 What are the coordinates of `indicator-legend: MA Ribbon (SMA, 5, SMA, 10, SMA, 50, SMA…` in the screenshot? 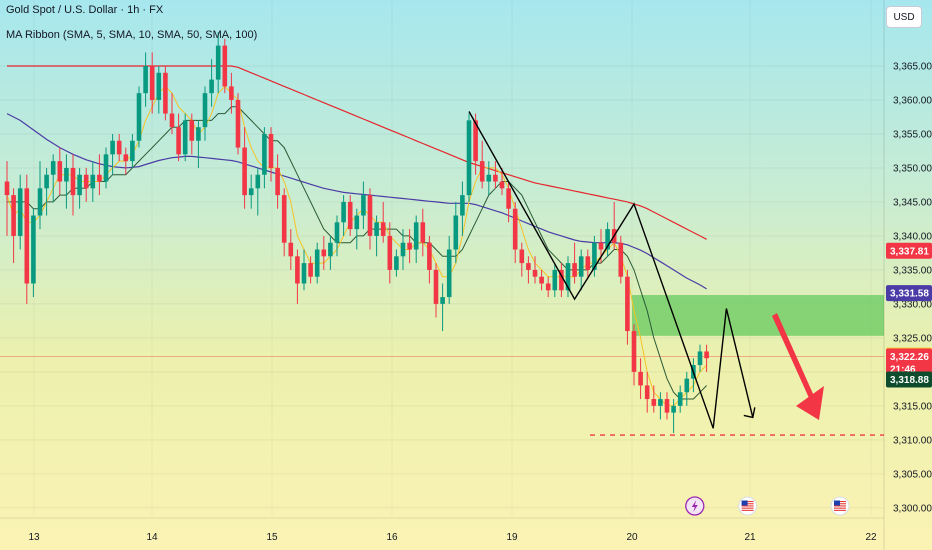 It's located at (132, 35).